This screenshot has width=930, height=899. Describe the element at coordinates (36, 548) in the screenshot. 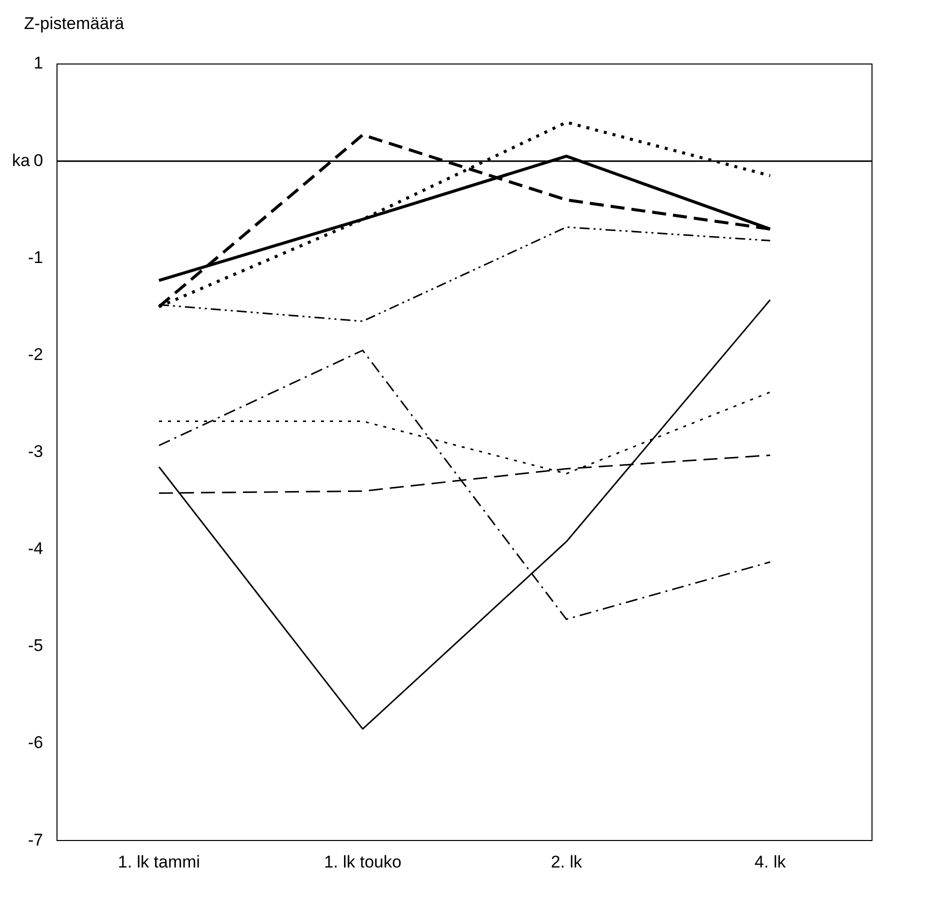

I see `y-tick-label: -4` at that location.